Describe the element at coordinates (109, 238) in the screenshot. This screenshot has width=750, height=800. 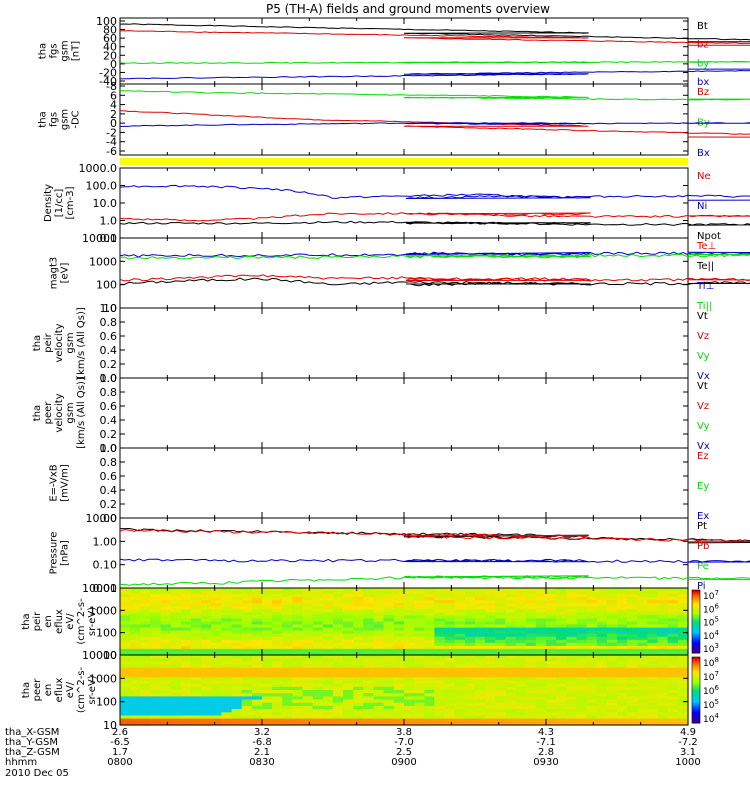
I see `y-tick-label: 0.1` at that location.